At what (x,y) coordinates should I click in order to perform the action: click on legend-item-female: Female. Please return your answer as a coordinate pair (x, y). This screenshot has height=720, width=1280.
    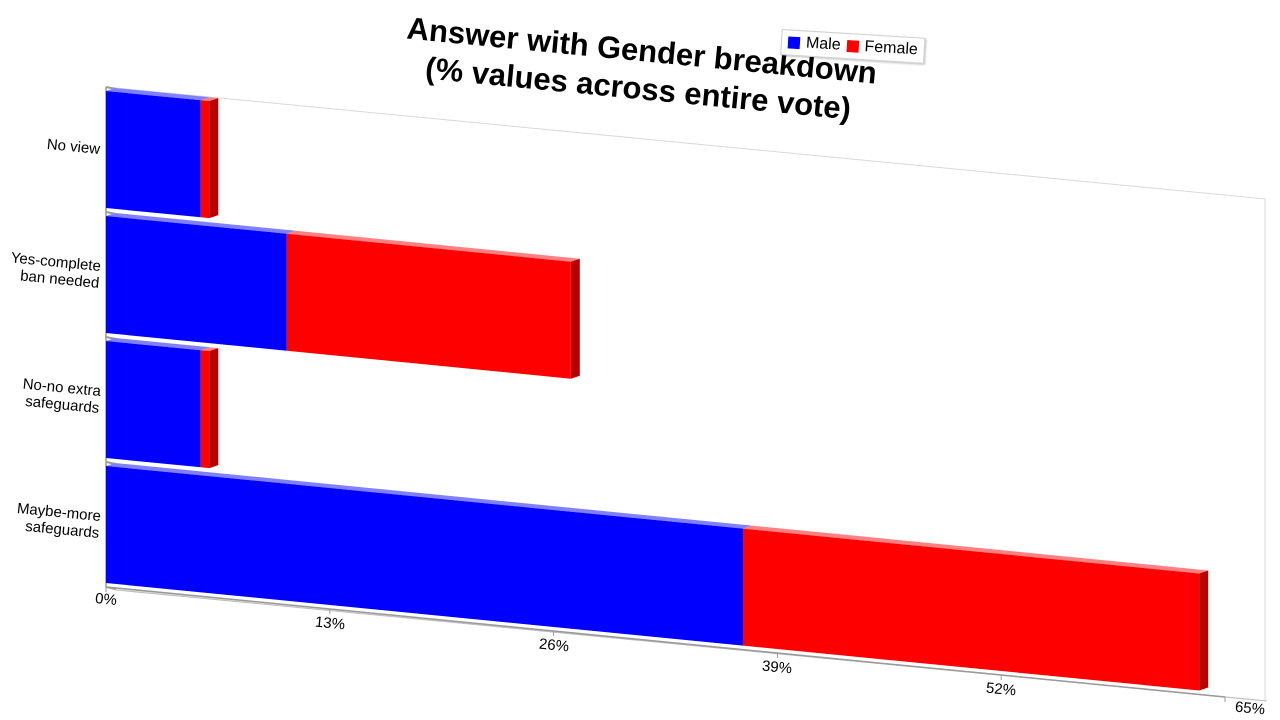
    Looking at the image, I should click on (882, 48).